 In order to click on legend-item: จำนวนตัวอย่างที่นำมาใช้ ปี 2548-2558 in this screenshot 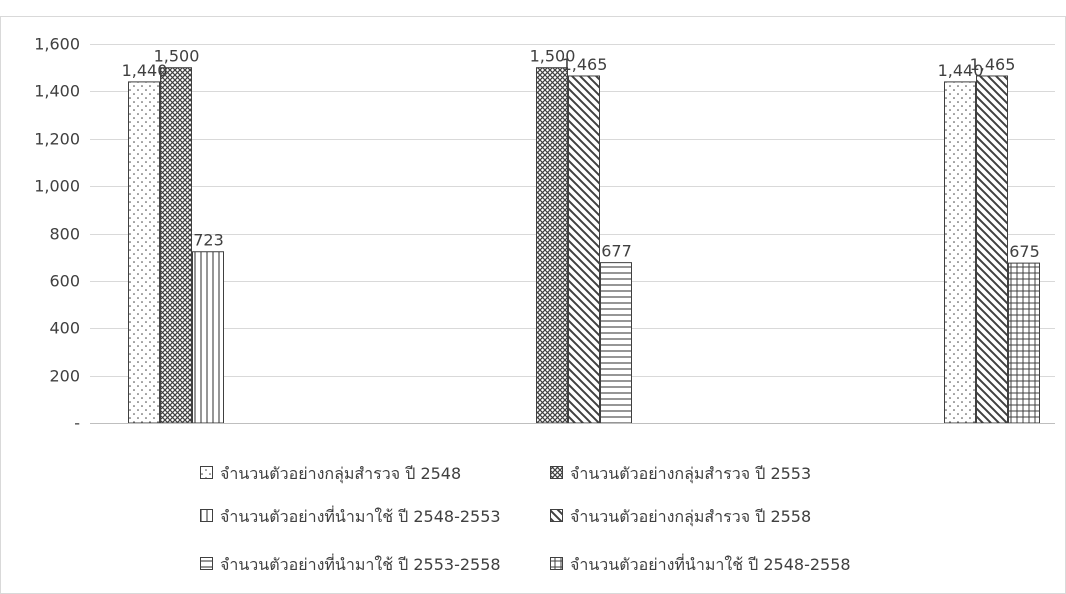, I will do `click(700, 563)`.